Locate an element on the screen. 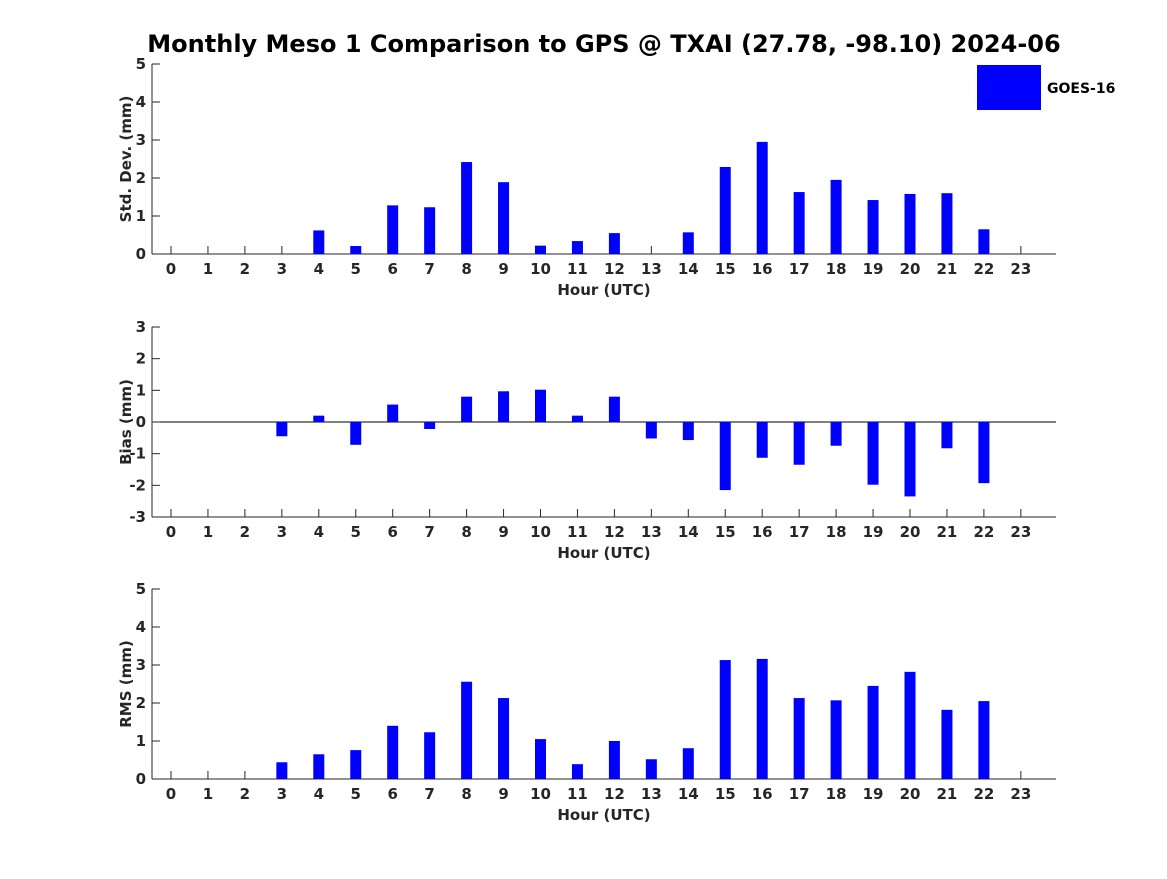 This screenshot has height=879, width=1167. x-tick-label: 19 is located at coordinates (873, 269).